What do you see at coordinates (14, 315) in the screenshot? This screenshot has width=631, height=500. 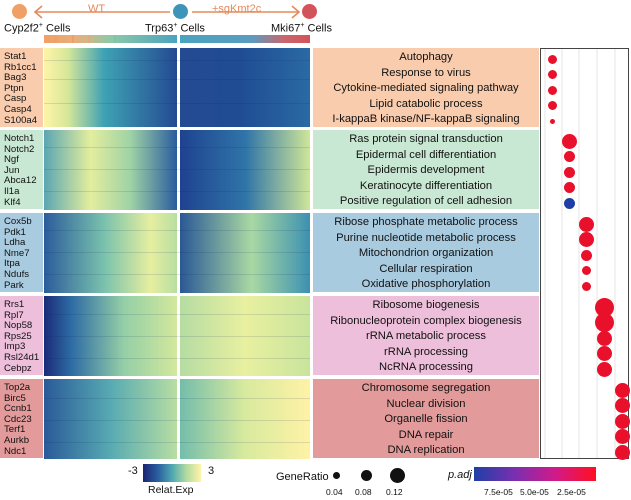 I see `gene-label: Rpl7` at bounding box center [14, 315].